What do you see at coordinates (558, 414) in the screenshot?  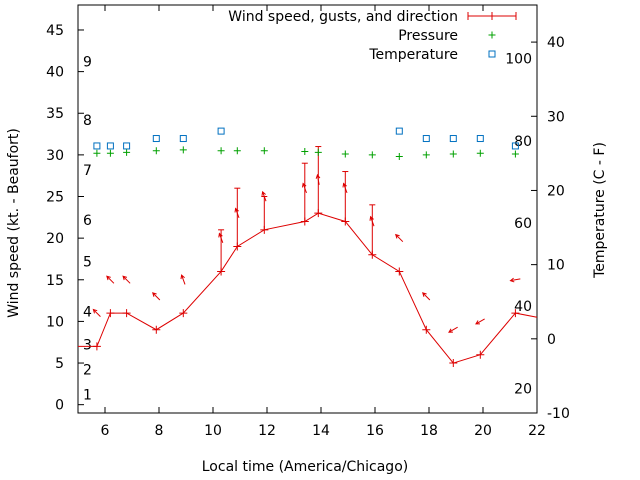 I see `y2-tick-label: -10` at bounding box center [558, 414].